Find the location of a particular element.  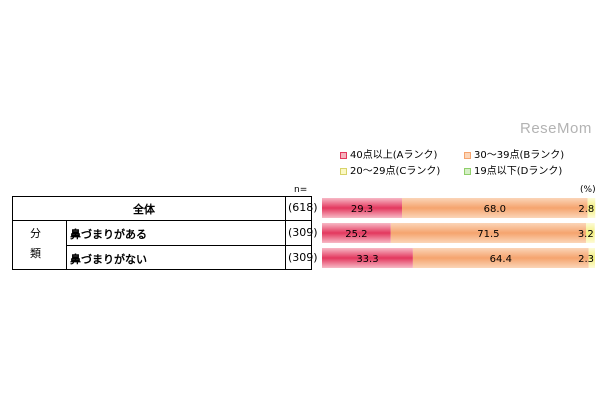

row-n-not-congested: (309) is located at coordinates (303, 257).